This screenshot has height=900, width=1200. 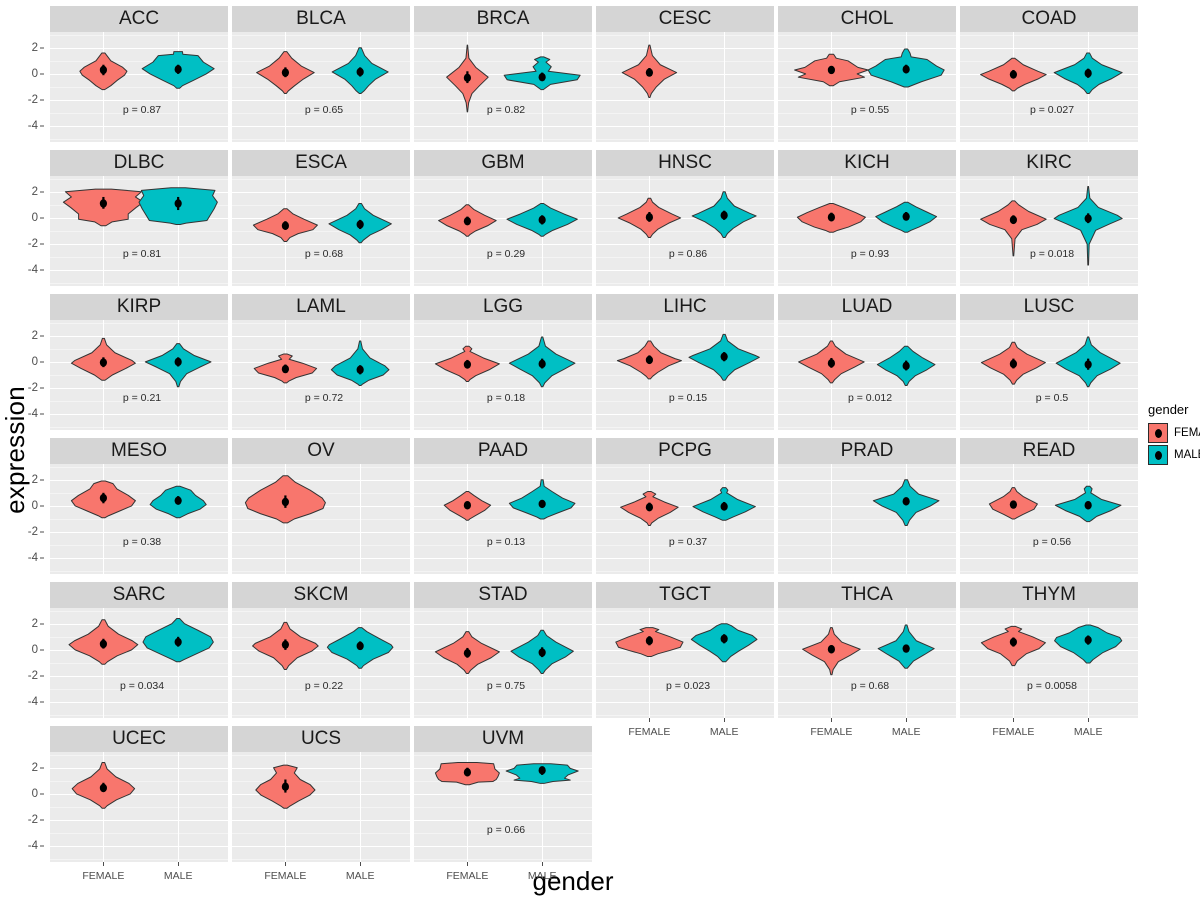 I want to click on panel-strip-label: HNSC, so click(x=685, y=163).